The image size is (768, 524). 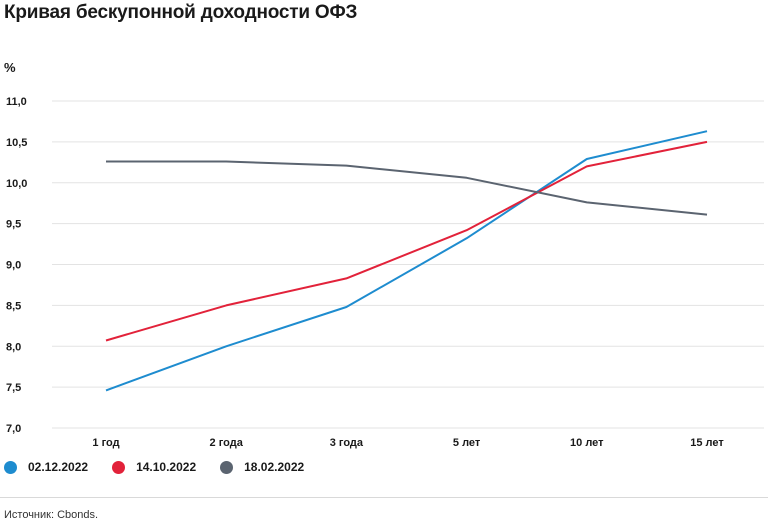 I want to click on x-tick-label: 15 лет, so click(x=707, y=443).